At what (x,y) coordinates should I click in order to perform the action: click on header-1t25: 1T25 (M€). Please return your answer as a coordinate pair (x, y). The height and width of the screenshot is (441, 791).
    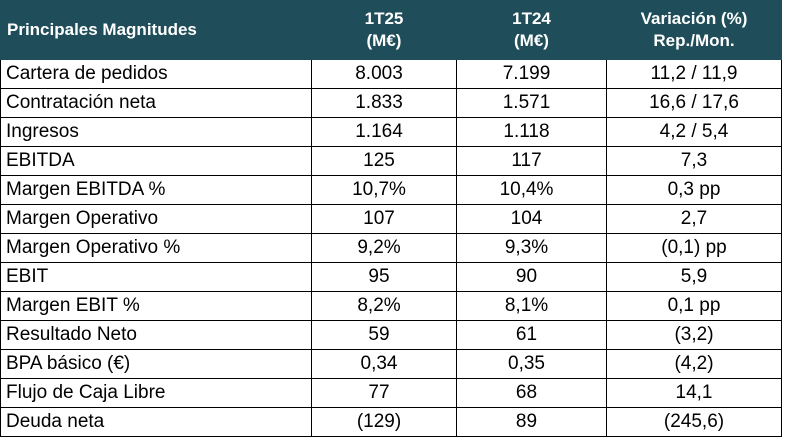
    Looking at the image, I should click on (384, 30).